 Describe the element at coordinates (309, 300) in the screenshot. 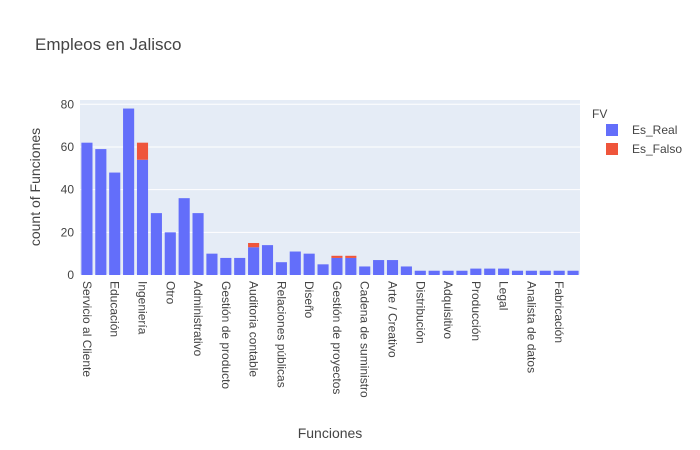

I see `x-tick-label: Diseño` at that location.